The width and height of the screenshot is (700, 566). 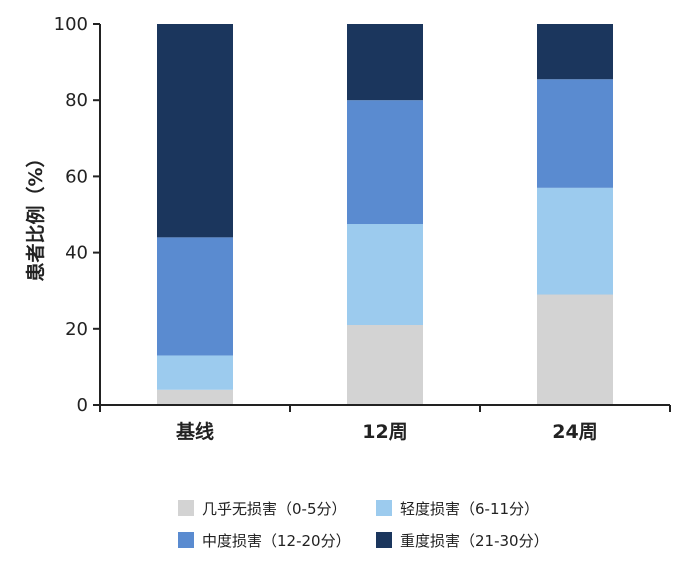 What do you see at coordinates (384, 432) in the screenshot?
I see `x-category-label-1: 12周` at bounding box center [384, 432].